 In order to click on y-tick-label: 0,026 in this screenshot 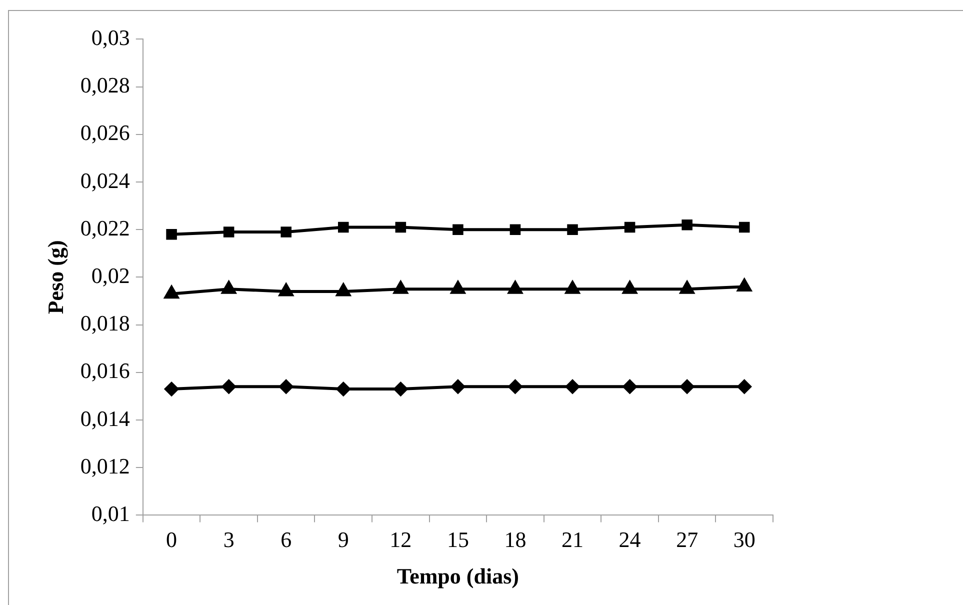, I will do `click(105, 133)`.